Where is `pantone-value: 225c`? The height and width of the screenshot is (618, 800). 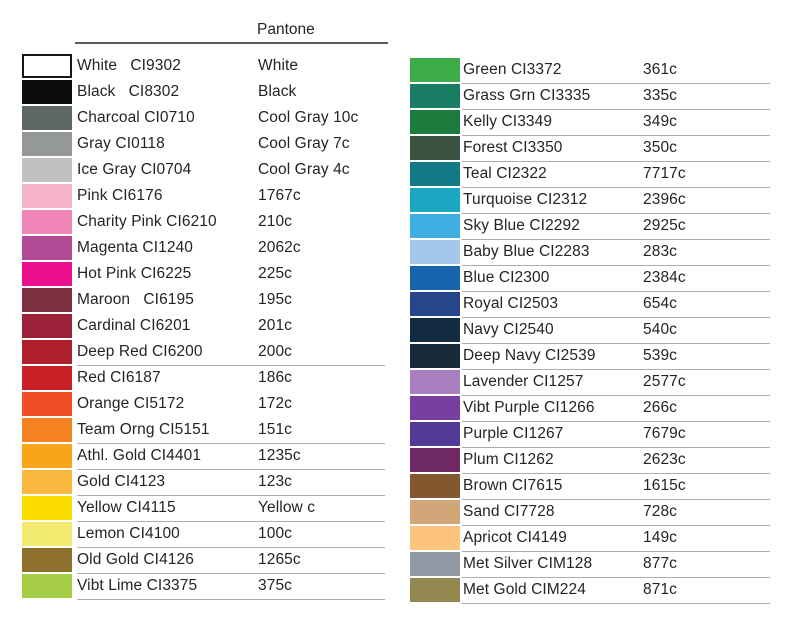 pantone-value: 225c is located at coordinates (275, 273).